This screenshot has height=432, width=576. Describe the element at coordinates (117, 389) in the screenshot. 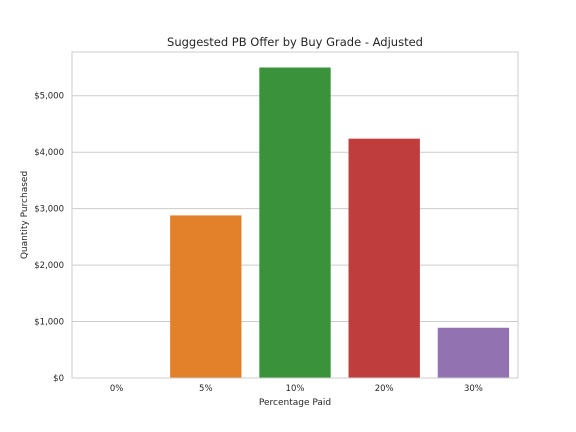

I see `x-tick-label: 0%` at that location.